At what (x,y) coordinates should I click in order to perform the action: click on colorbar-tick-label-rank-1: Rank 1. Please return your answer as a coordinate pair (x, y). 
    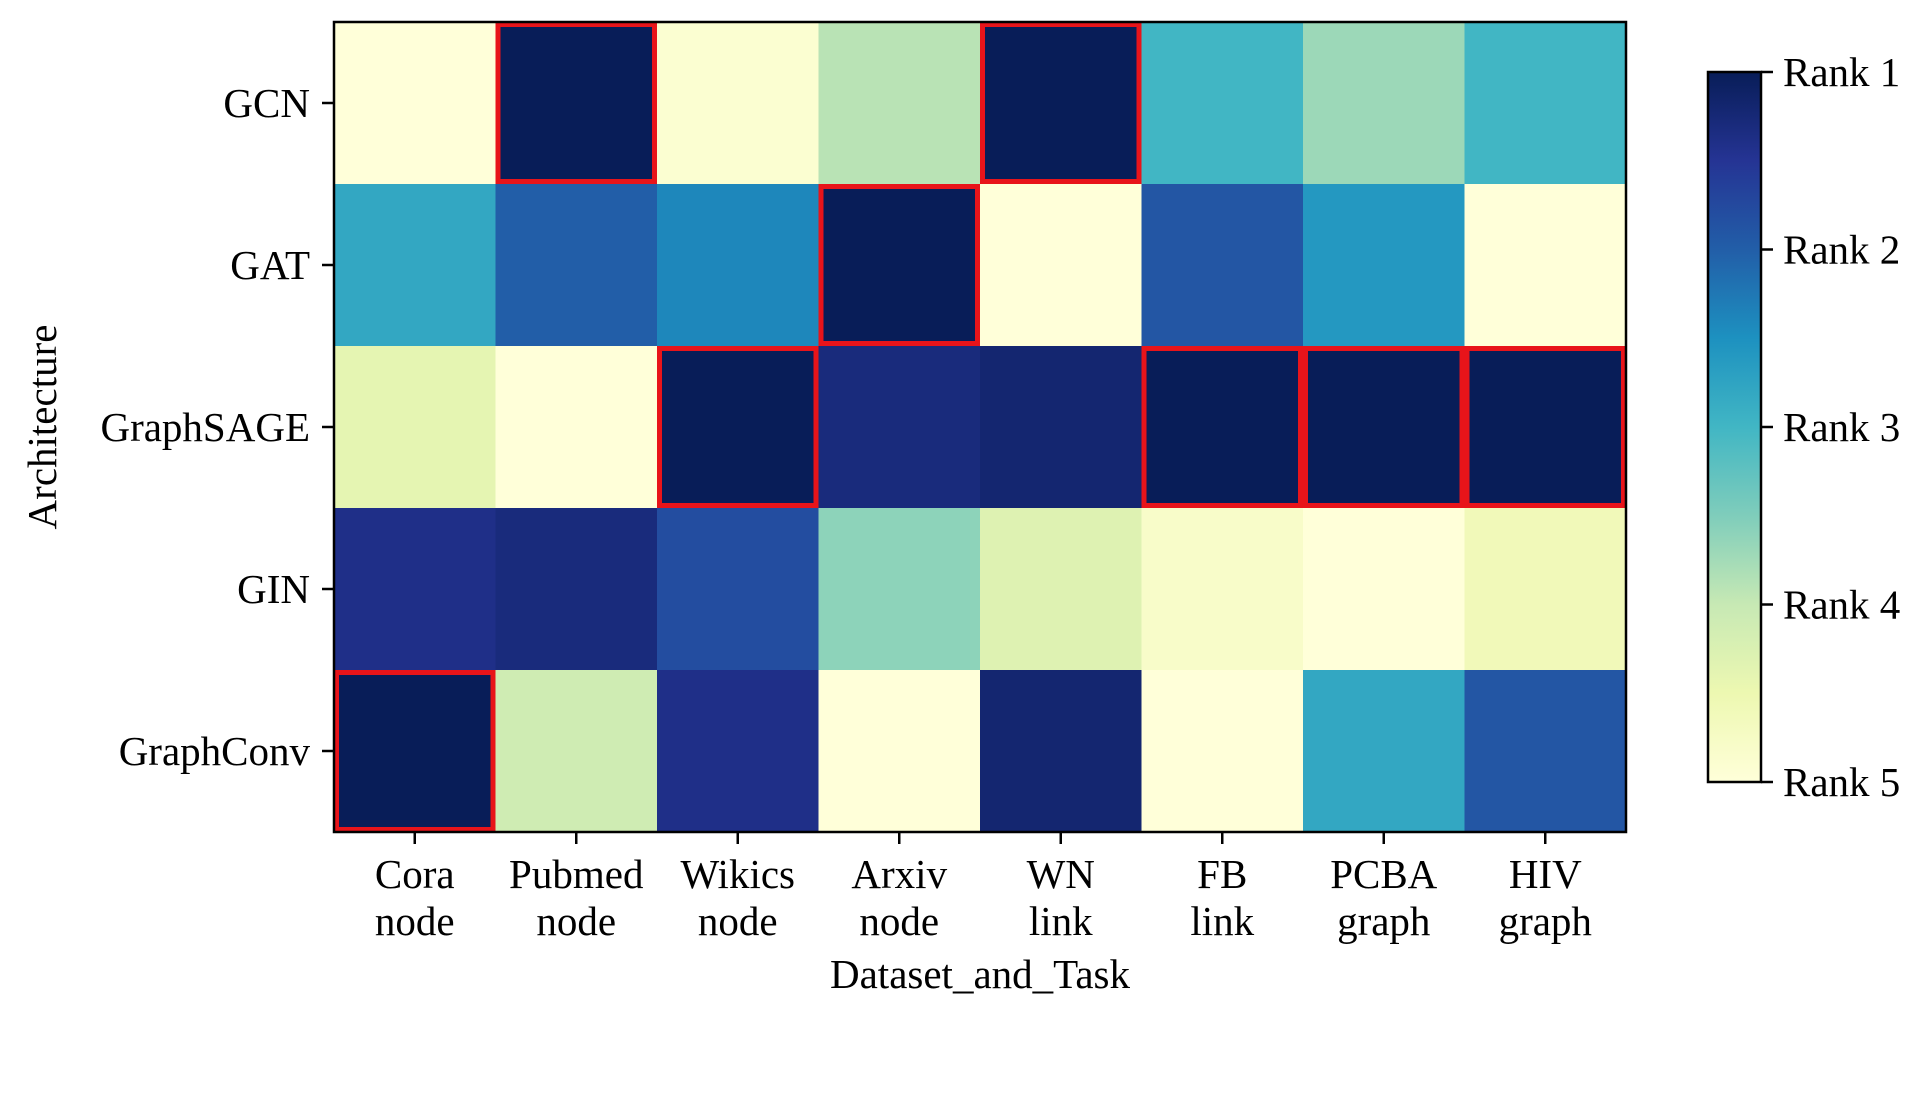
    Looking at the image, I should click on (1841, 72).